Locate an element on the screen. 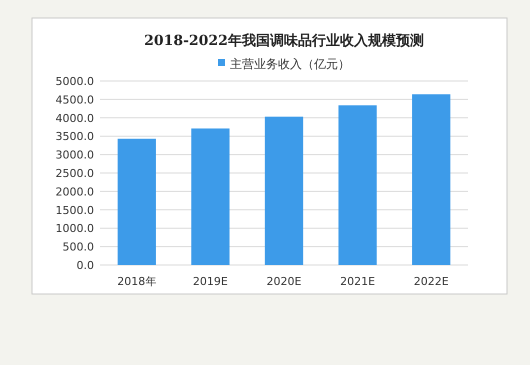 This screenshot has height=365, width=530. x-tick-label: 2019E is located at coordinates (210, 281).